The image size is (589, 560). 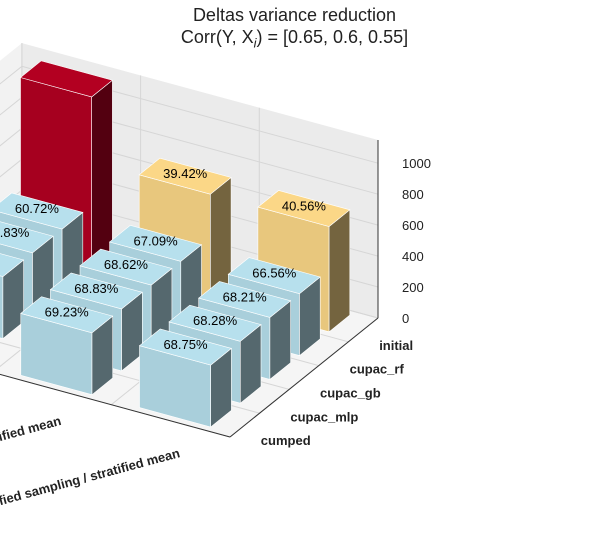 What do you see at coordinates (413, 194) in the screenshot?
I see `z-tick-label: 800` at bounding box center [413, 194].